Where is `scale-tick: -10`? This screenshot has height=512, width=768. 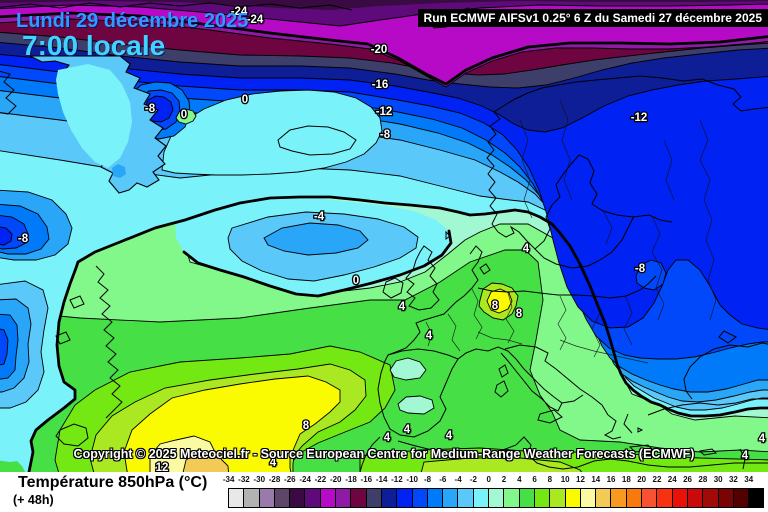 scale-tick: -10 is located at coordinates (412, 479).